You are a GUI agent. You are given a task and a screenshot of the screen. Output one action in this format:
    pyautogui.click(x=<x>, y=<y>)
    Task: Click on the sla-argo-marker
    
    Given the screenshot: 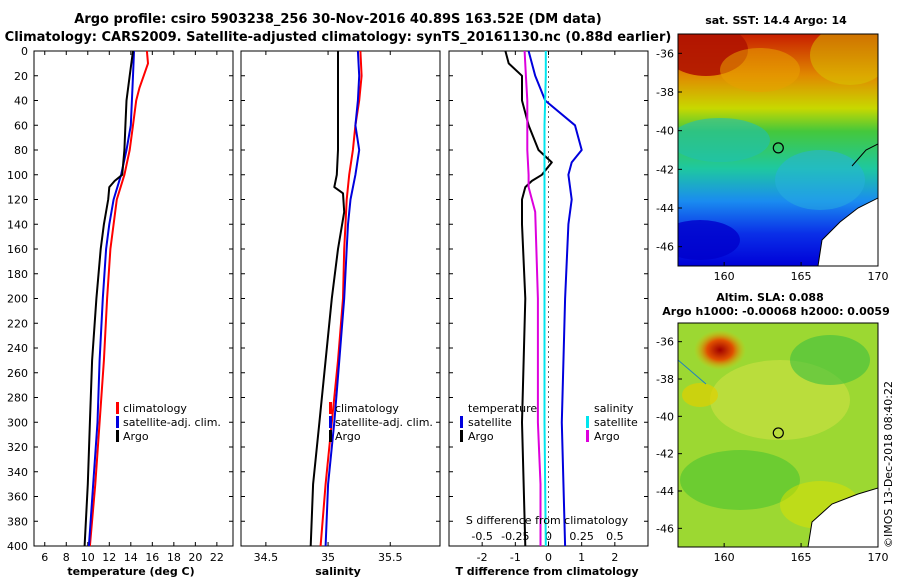 What is the action you would take?
    pyautogui.click(x=778, y=433)
    